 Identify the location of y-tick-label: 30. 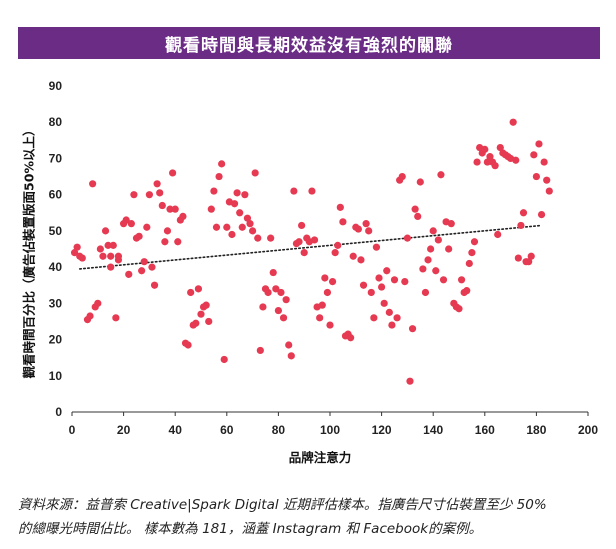
(56, 303).